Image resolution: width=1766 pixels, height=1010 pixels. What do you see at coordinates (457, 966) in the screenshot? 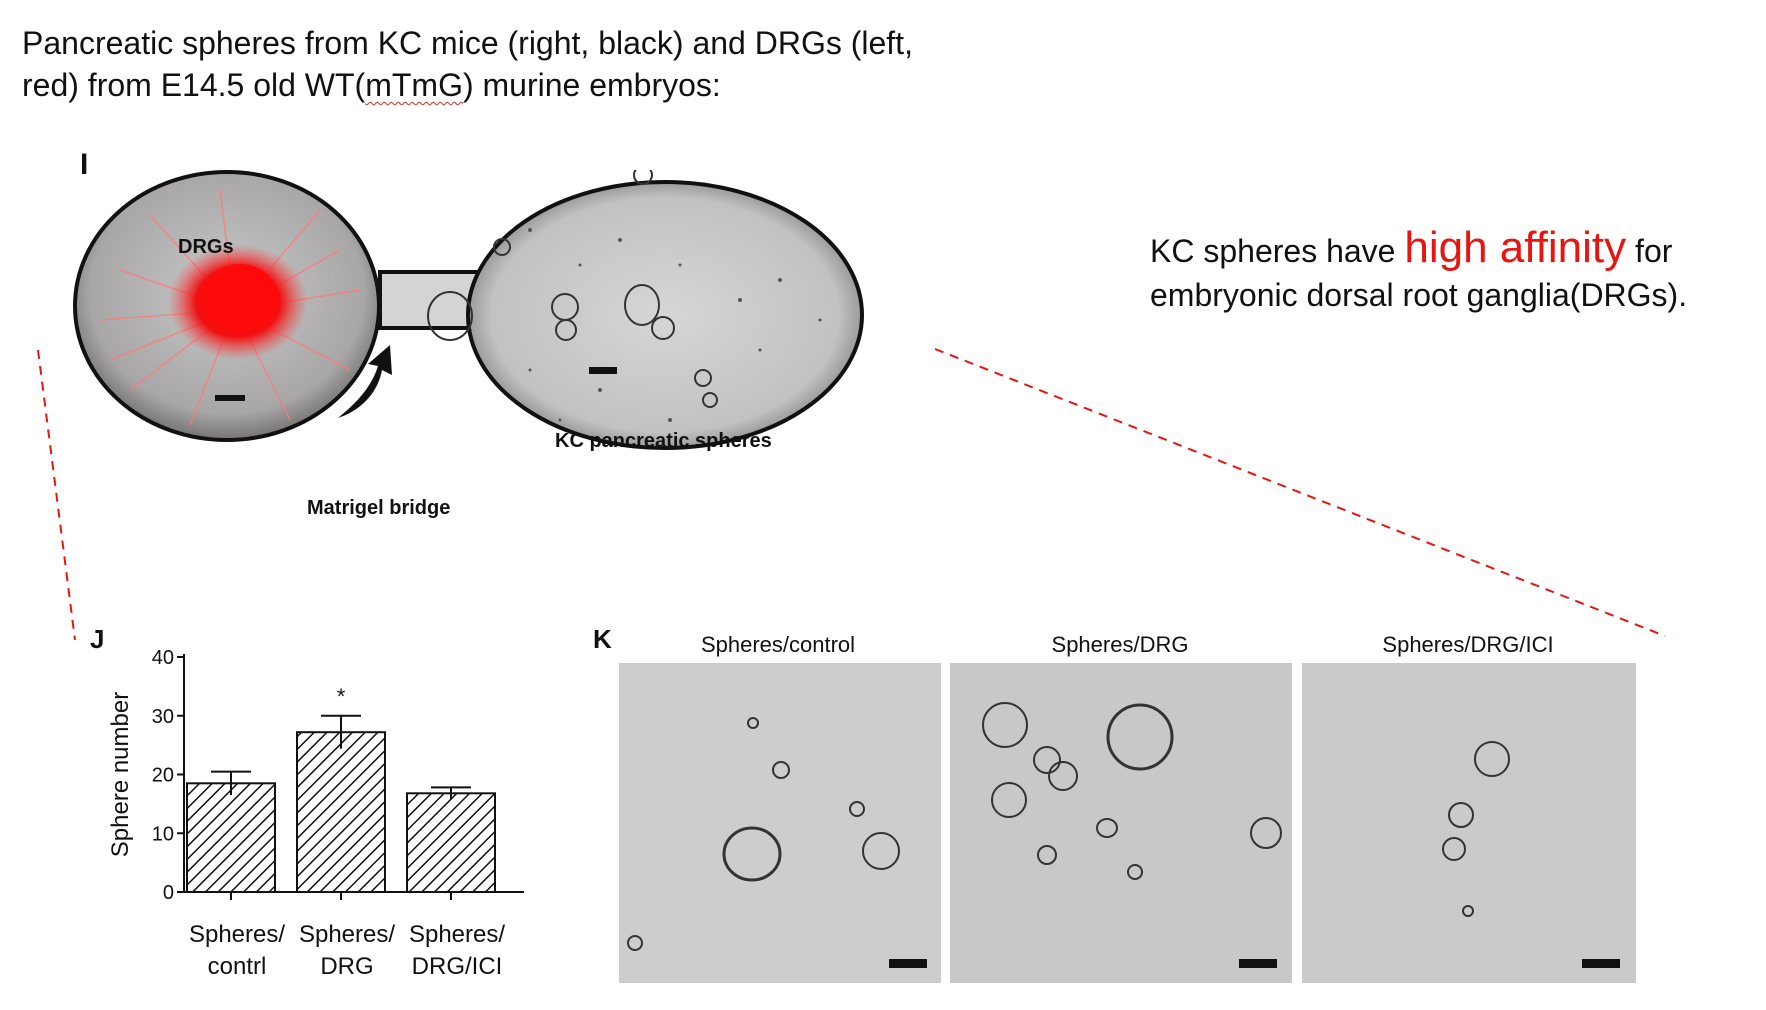
I see `category-label: DRG/ICI` at bounding box center [457, 966].